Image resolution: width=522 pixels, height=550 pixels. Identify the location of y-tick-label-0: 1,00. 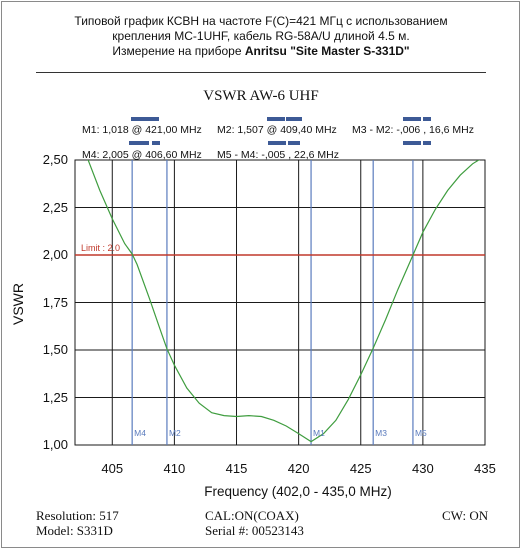
(55, 444).